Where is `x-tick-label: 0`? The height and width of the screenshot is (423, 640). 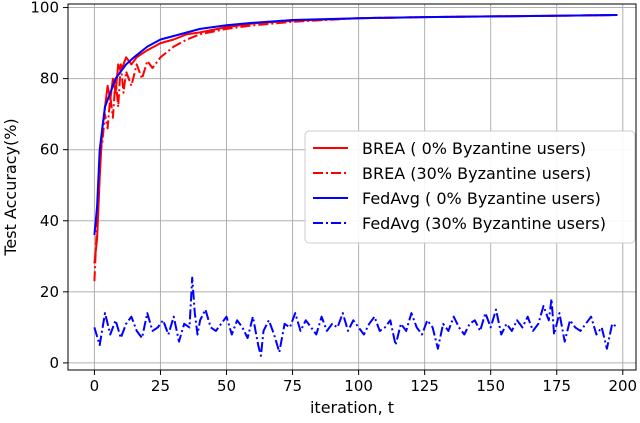 x-tick-label: 0 is located at coordinates (95, 386).